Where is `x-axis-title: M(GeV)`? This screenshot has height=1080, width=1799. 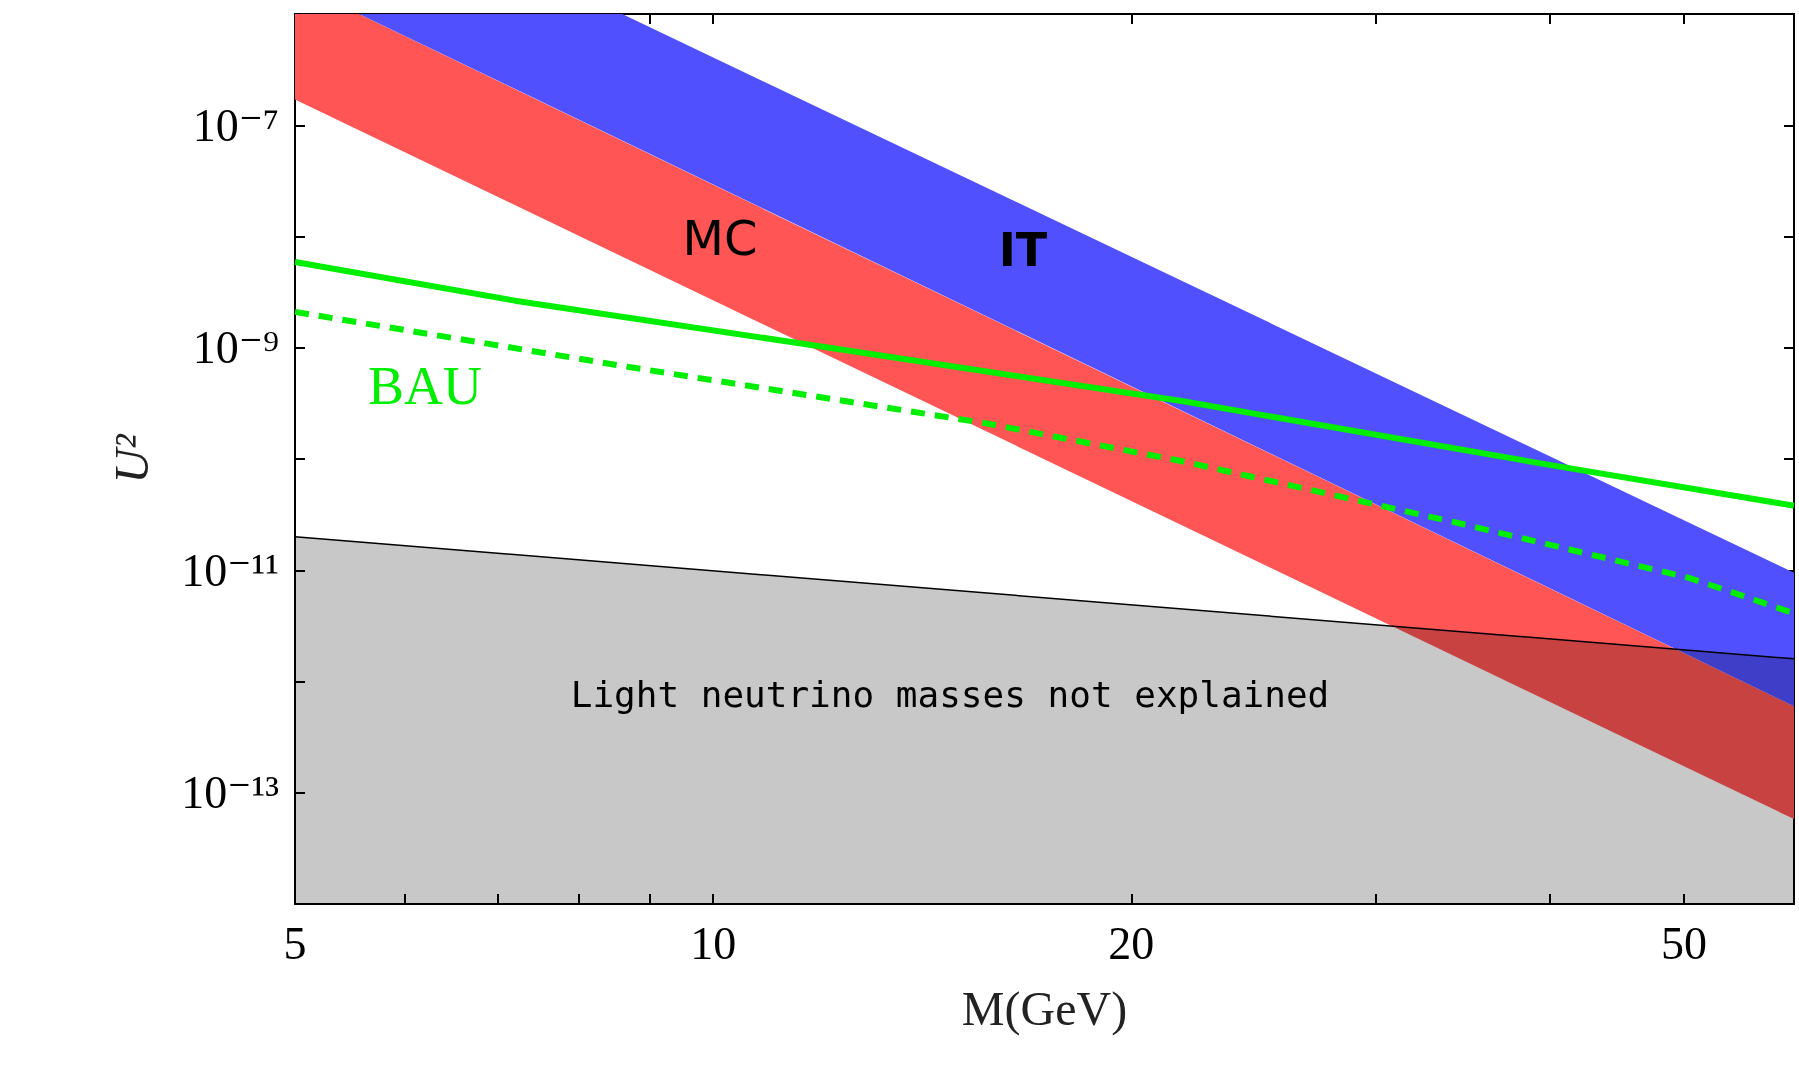
x-axis-title: M(GeV) is located at coordinates (1044, 1008).